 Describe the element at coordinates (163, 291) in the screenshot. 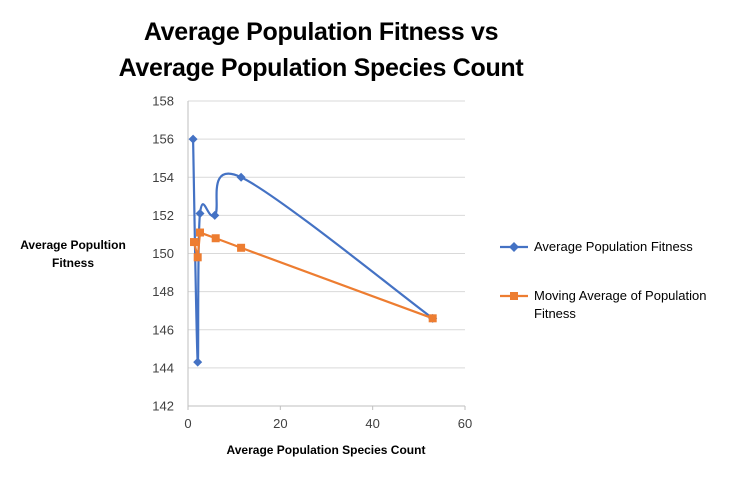

I see `y-tick-label: 148` at that location.